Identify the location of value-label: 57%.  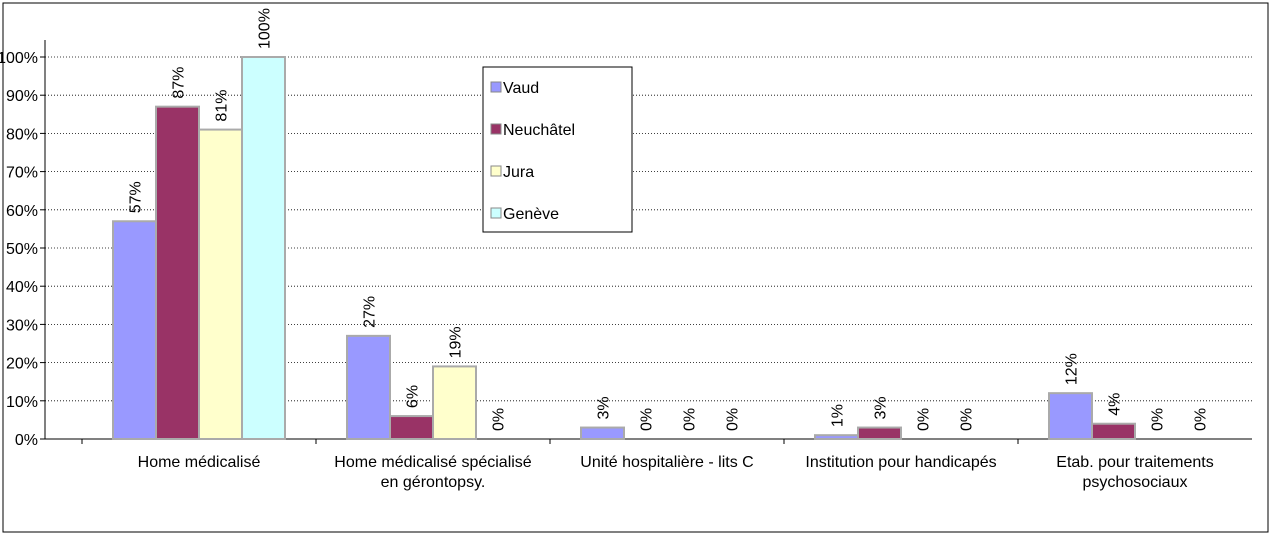
(136, 197).